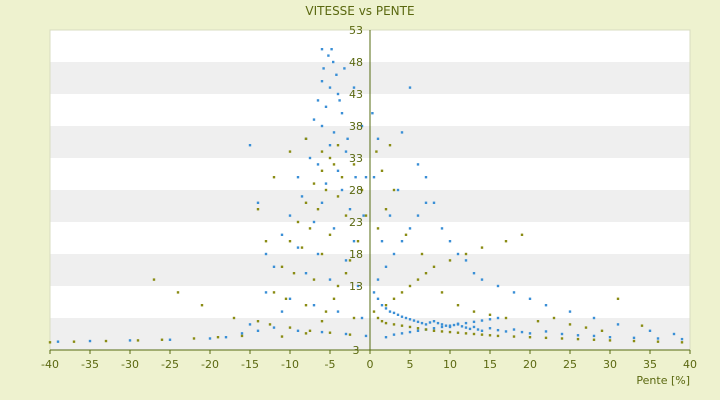  Describe the element at coordinates (490, 364) in the screenshot. I see `x-tick-label: 15` at that location.